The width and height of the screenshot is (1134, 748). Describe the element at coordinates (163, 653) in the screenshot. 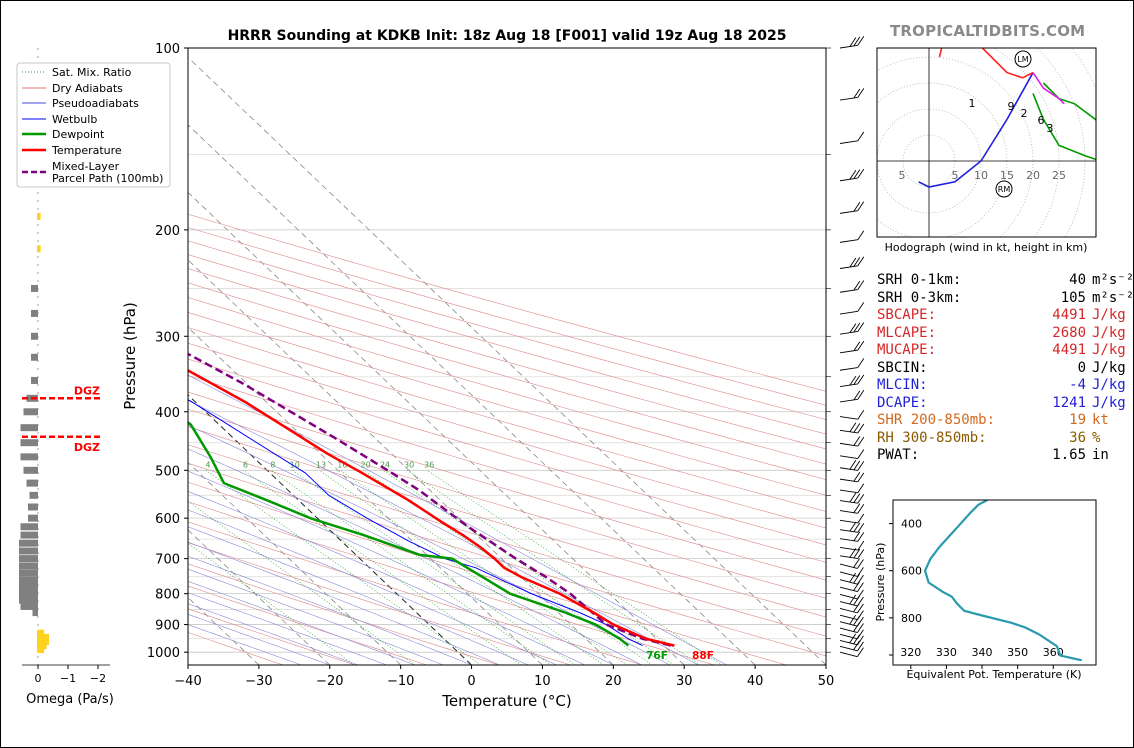

I see `pressure-tick-label: 1000` at that location.